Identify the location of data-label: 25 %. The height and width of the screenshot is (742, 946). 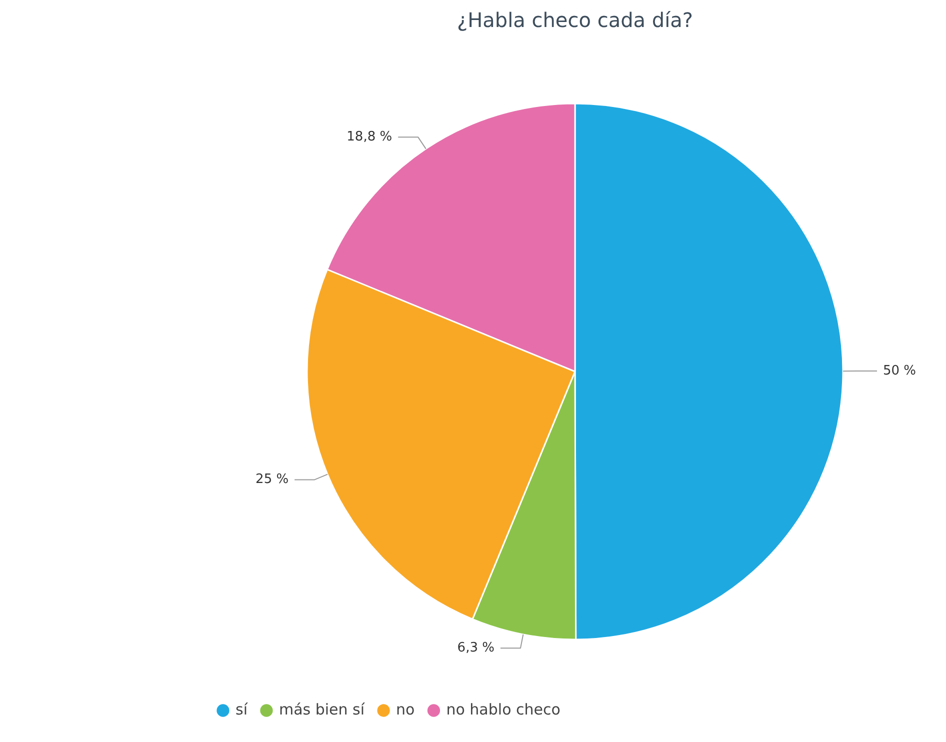
(272, 480).